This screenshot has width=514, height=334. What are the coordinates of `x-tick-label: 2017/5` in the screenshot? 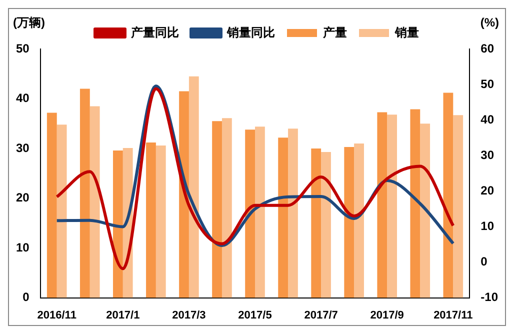 It's located at (255, 315).